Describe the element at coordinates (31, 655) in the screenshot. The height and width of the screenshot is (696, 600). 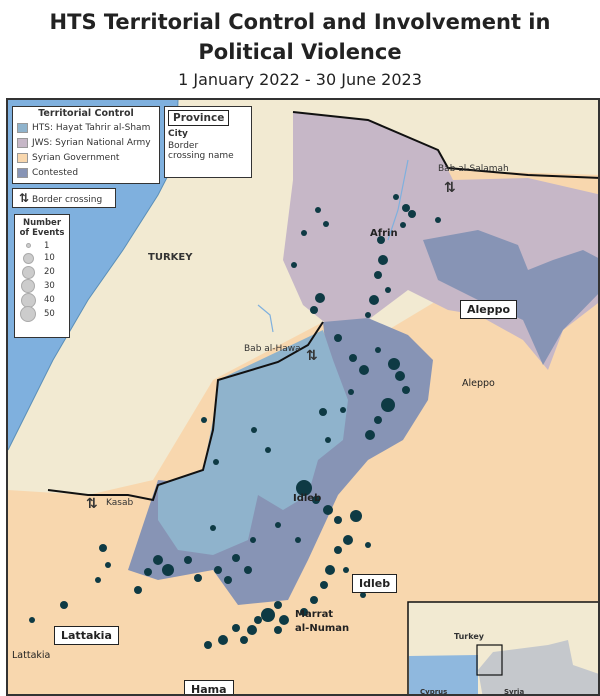
I see `label-lattakia-city: Lattakia` at that location.